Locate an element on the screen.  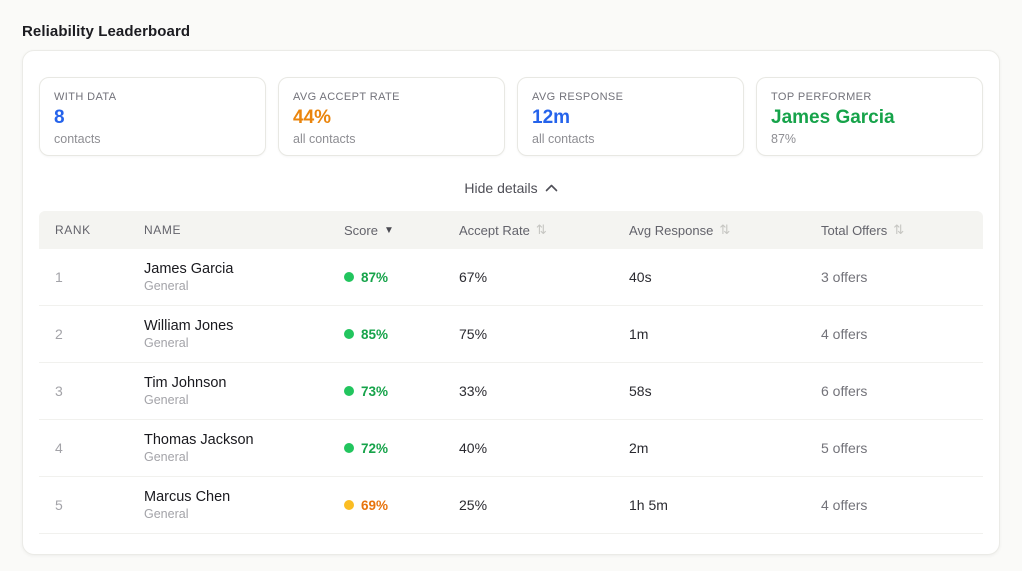
stat-label: AVG RESPONSE is located at coordinates (578, 97).